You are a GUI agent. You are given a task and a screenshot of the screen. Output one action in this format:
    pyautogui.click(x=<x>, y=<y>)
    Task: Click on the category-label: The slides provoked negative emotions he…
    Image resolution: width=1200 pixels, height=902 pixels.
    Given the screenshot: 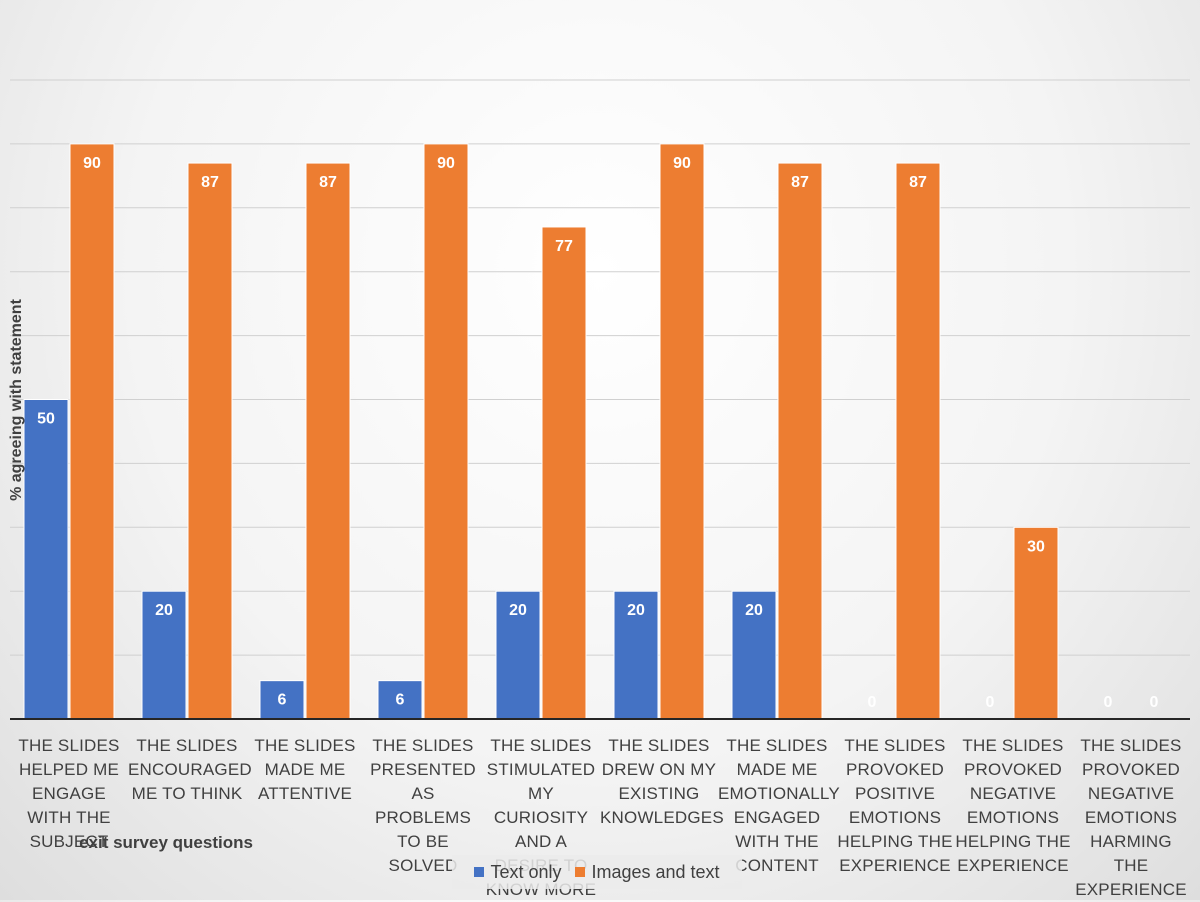 What is the action you would take?
    pyautogui.click(x=1013, y=805)
    